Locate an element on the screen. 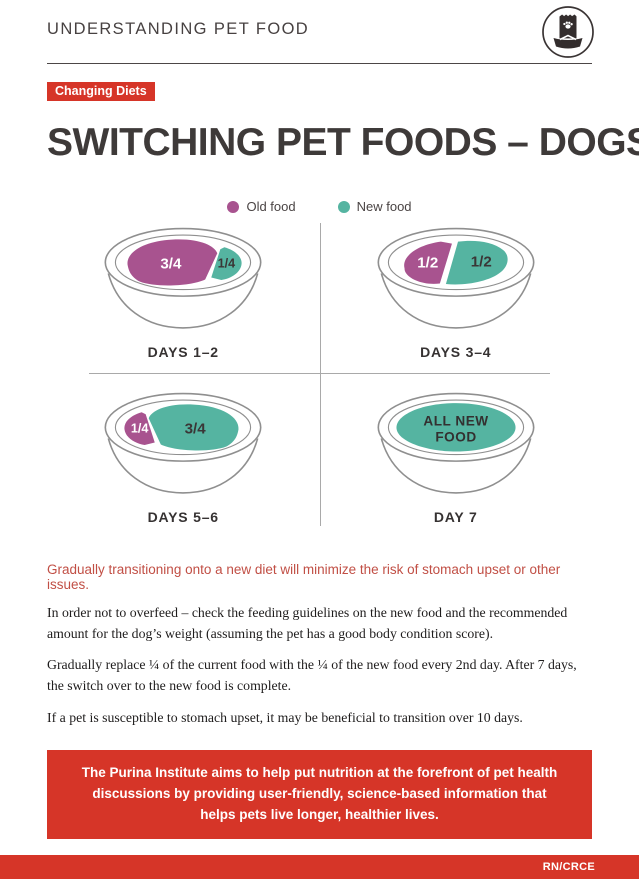 The image size is (639, 879). new-fraction-label: 1/4 is located at coordinates (227, 263).